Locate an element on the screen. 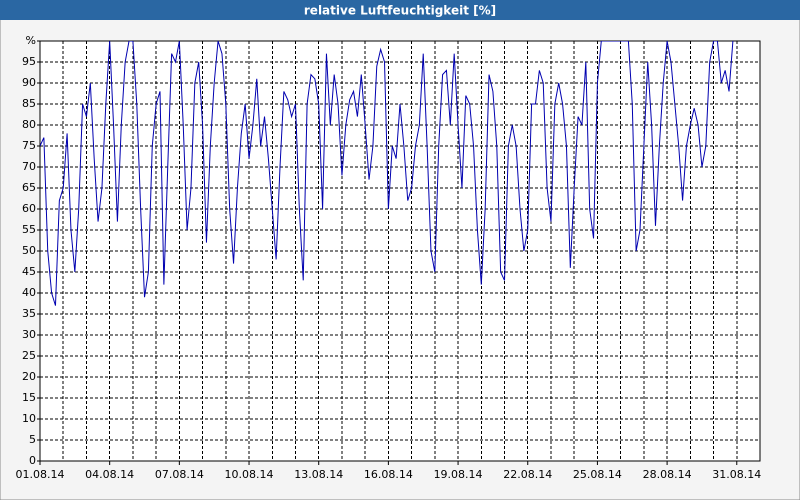 This screenshot has height=500, width=800. y-tick-label: % is located at coordinates (31, 40).